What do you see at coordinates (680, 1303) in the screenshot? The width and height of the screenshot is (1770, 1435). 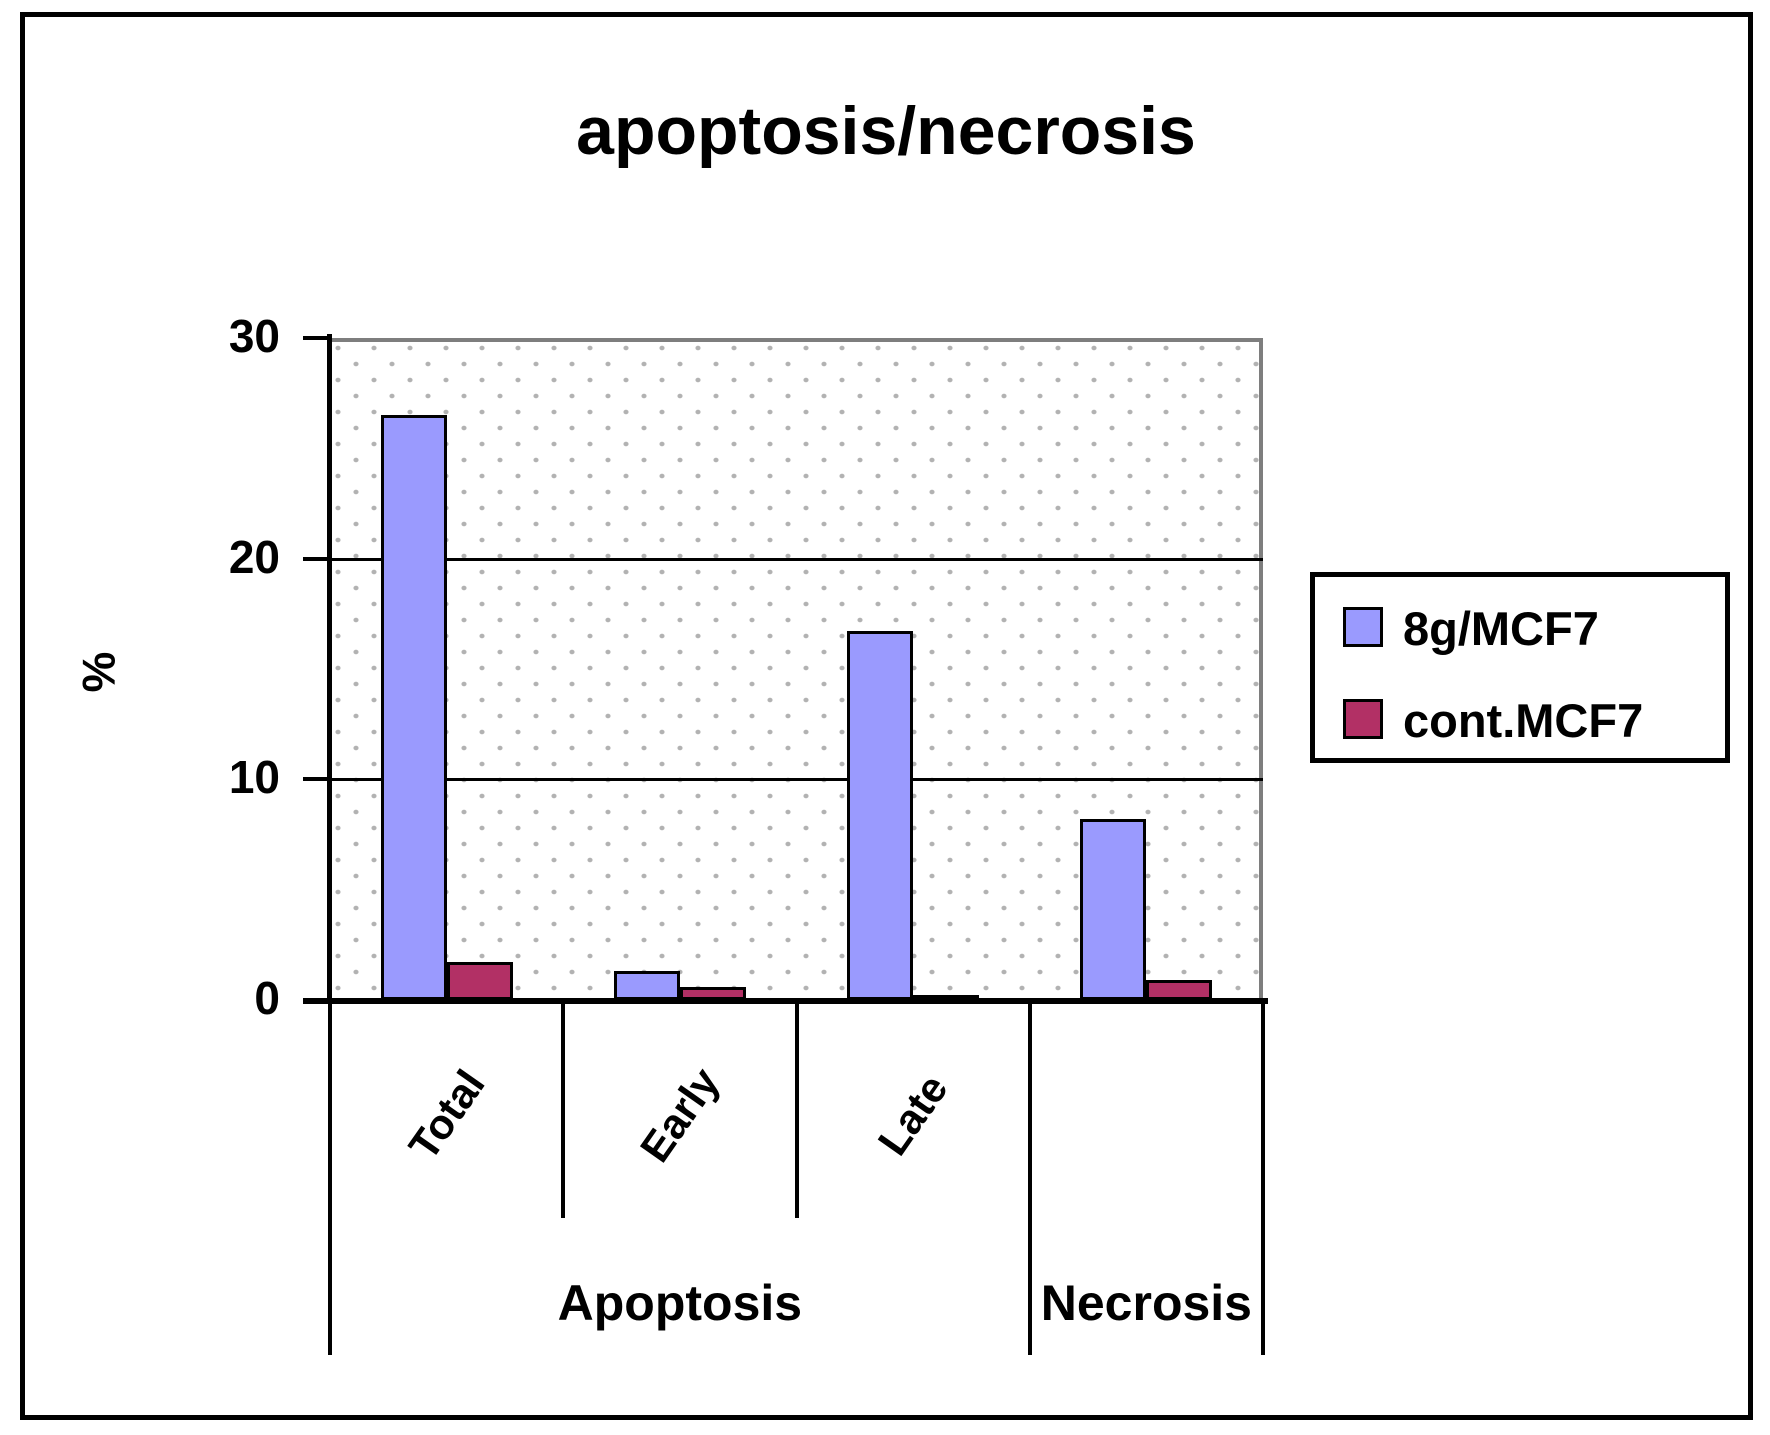 I see `group-label-Apoptosis: Apoptosis` at bounding box center [680, 1303].